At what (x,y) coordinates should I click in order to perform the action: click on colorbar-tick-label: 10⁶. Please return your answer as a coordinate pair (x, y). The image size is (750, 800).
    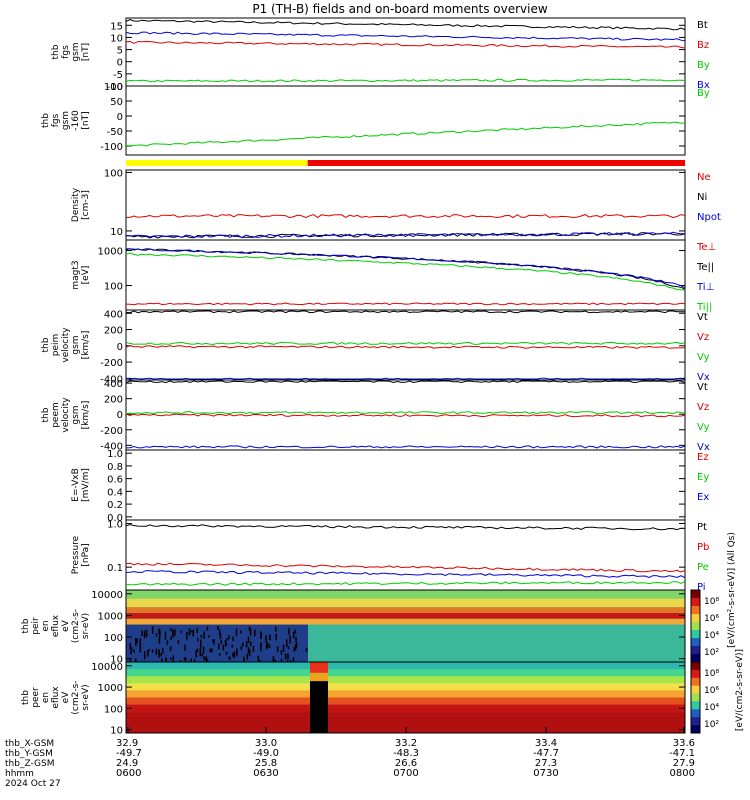
    Looking at the image, I should click on (711, 619).